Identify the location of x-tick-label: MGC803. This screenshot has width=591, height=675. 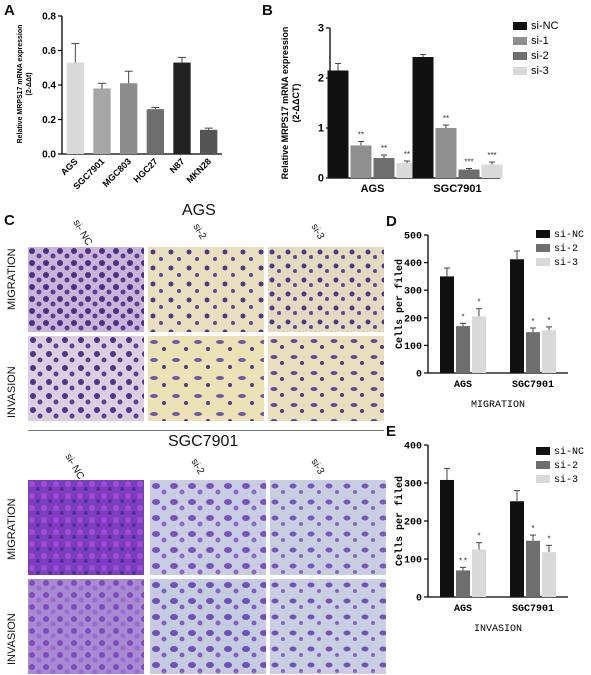
(117, 172).